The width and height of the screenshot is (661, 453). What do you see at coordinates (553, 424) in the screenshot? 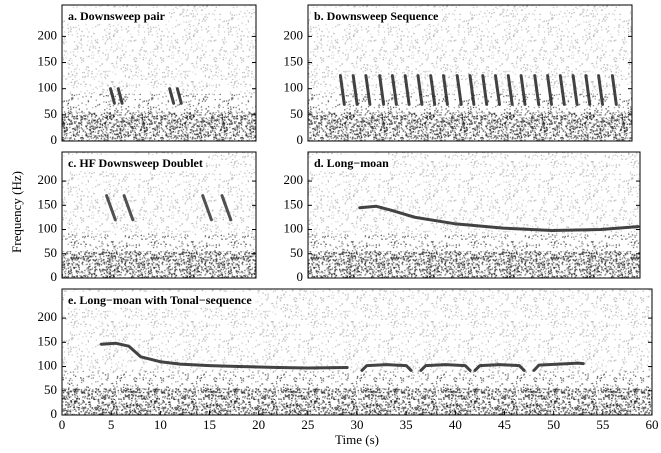
I see `x-tick-label: 50` at bounding box center [553, 424].